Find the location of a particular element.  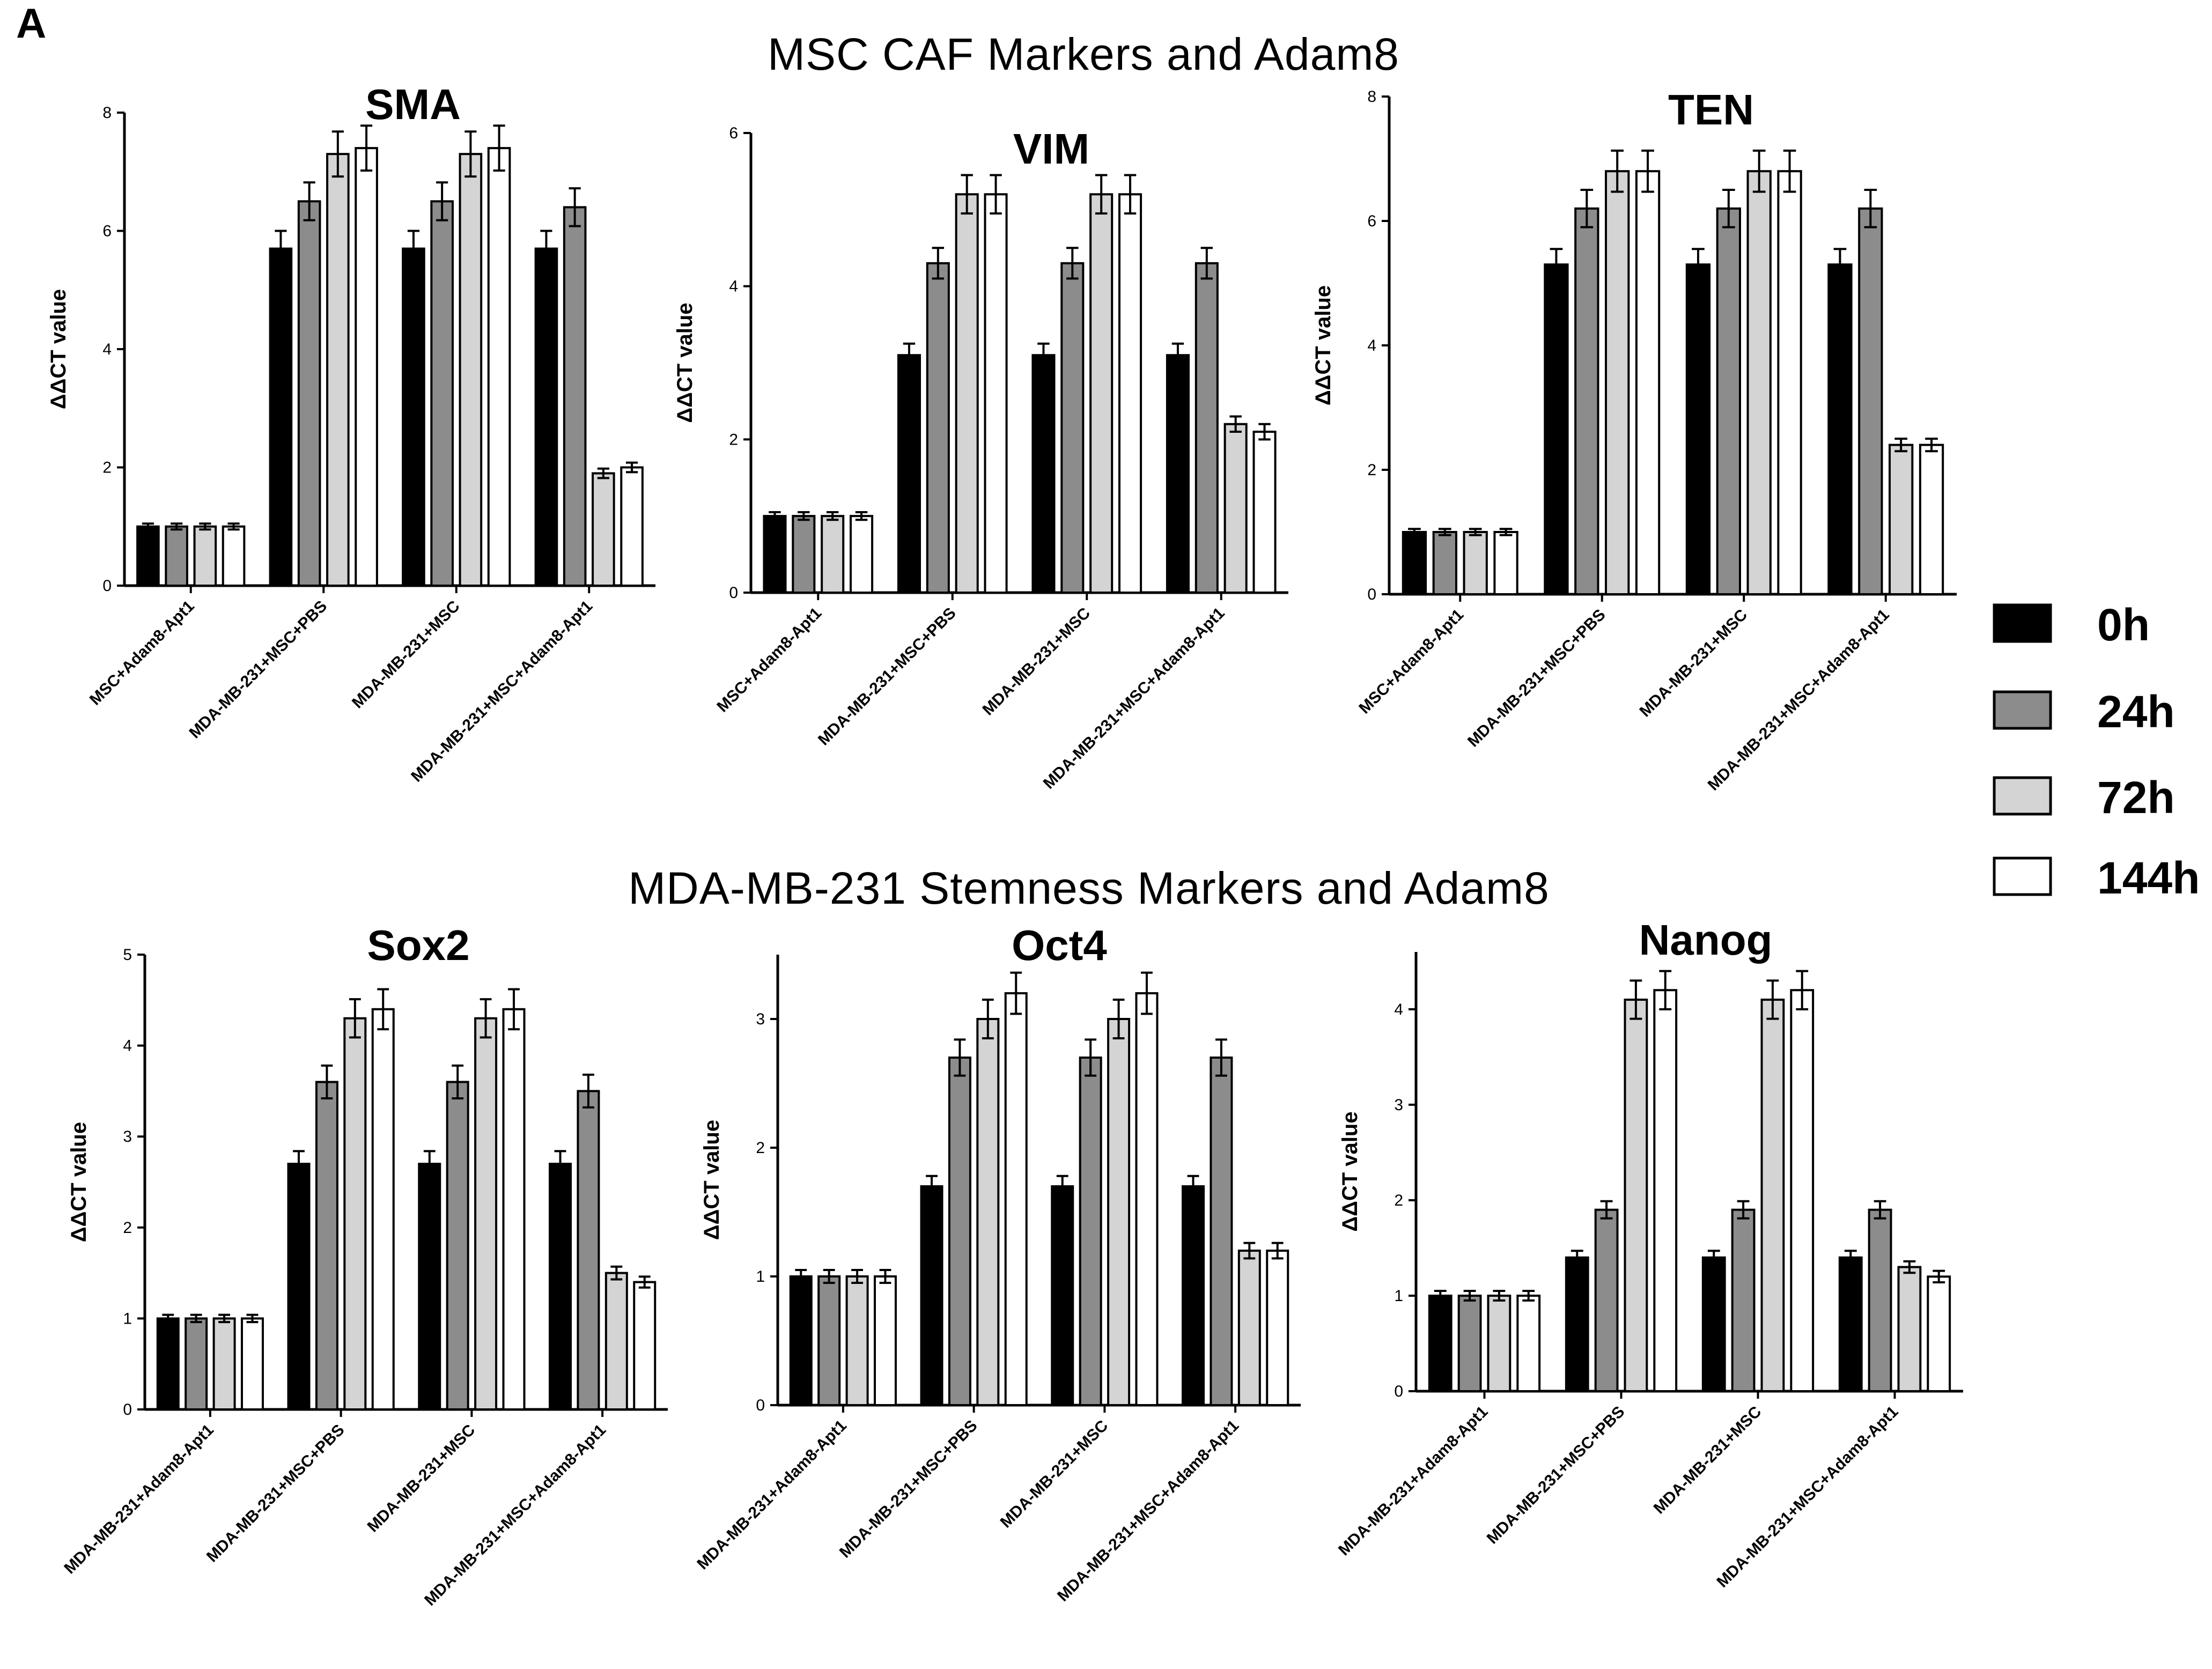

y-tick-label: 3 is located at coordinates (761, 1019).